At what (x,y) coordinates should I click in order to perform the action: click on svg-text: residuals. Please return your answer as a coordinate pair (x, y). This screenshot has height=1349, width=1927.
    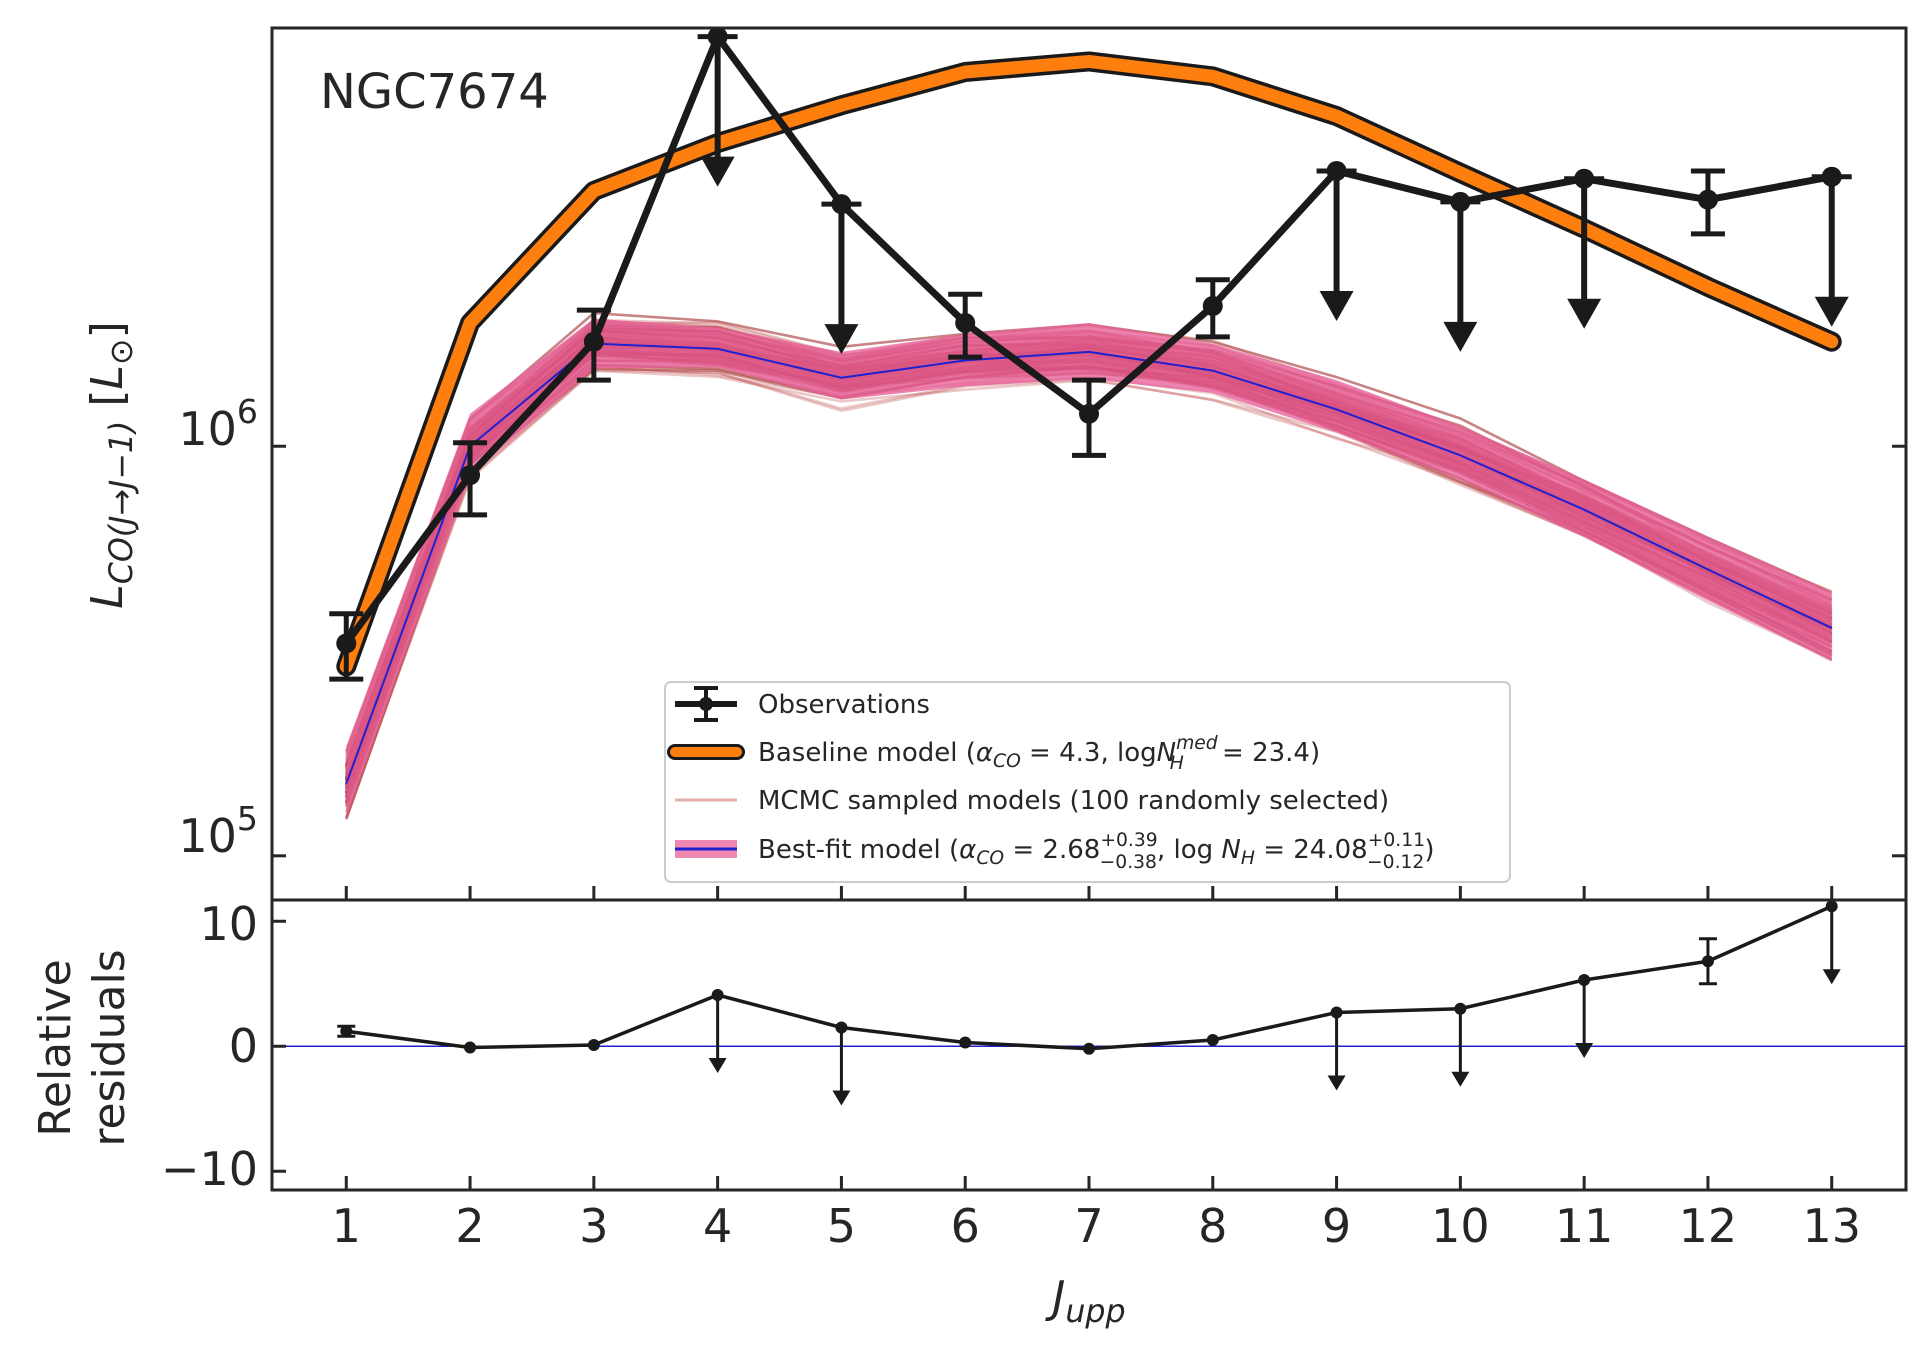
    Looking at the image, I should click on (109, 1047).